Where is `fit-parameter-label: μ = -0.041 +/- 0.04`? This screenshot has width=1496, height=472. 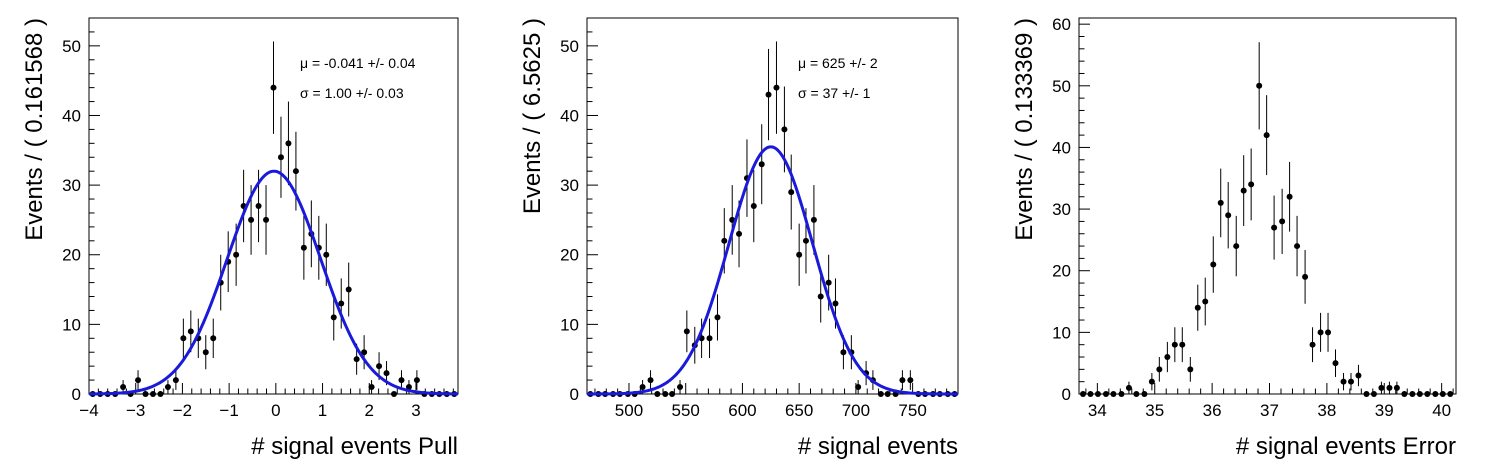 fit-parameter-label: μ = -0.041 +/- 0.04 is located at coordinates (358, 63).